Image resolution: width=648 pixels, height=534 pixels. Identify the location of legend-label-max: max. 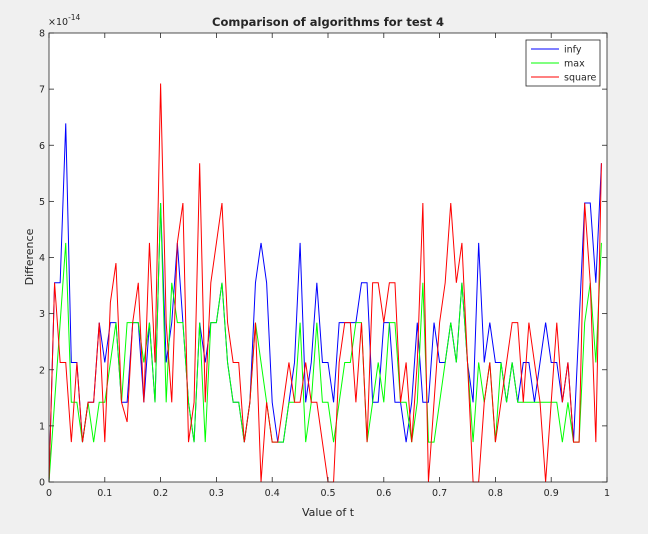
(574, 64).